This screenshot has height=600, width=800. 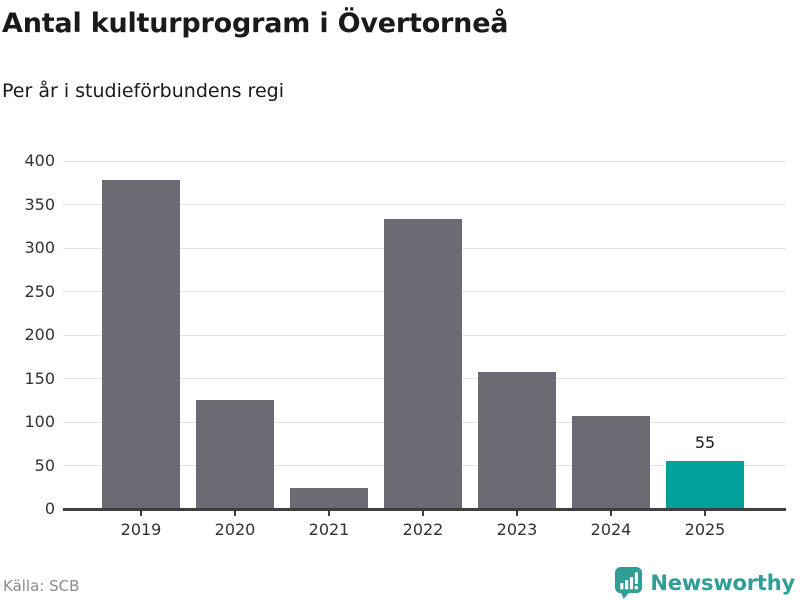 I want to click on y-tick-label: 300, so click(x=39, y=247).